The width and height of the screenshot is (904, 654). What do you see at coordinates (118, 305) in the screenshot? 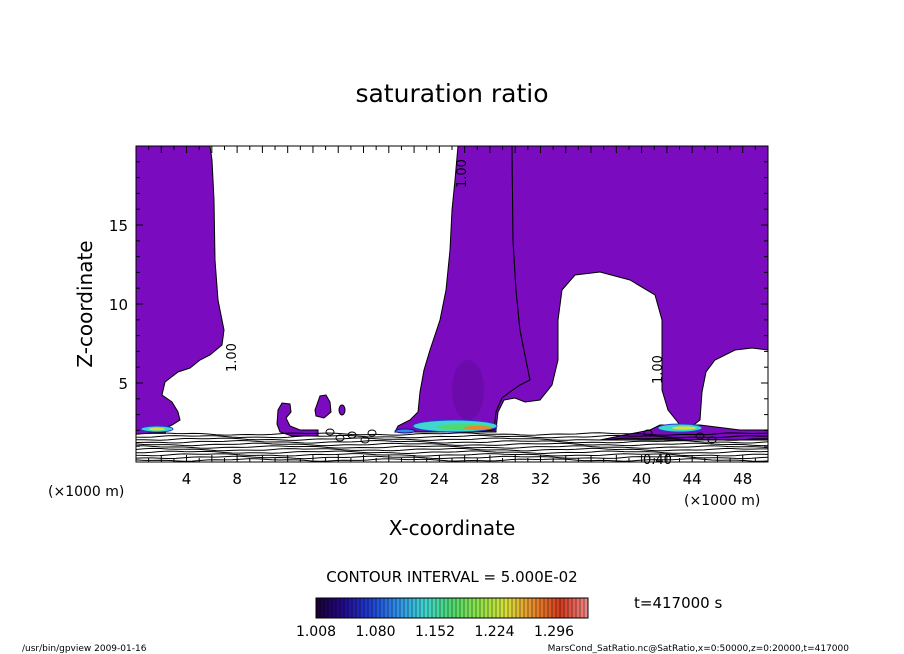
I see `y-tick-label: 10` at bounding box center [118, 305].